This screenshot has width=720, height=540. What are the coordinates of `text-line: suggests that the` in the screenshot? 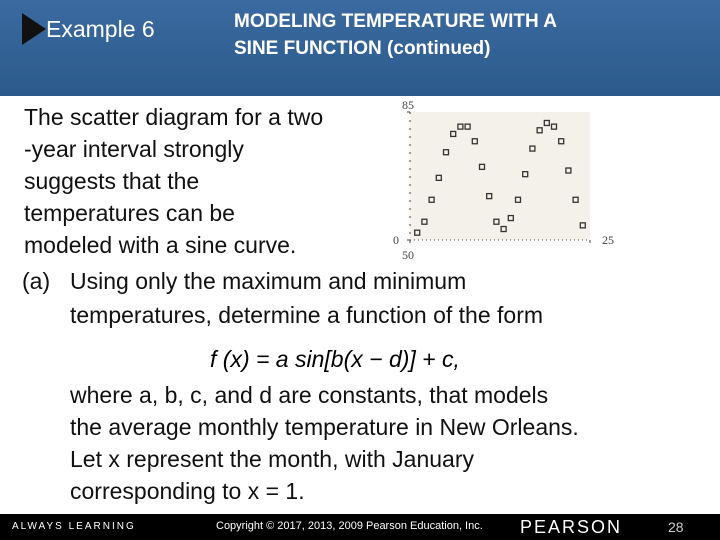 It's located at (112, 181).